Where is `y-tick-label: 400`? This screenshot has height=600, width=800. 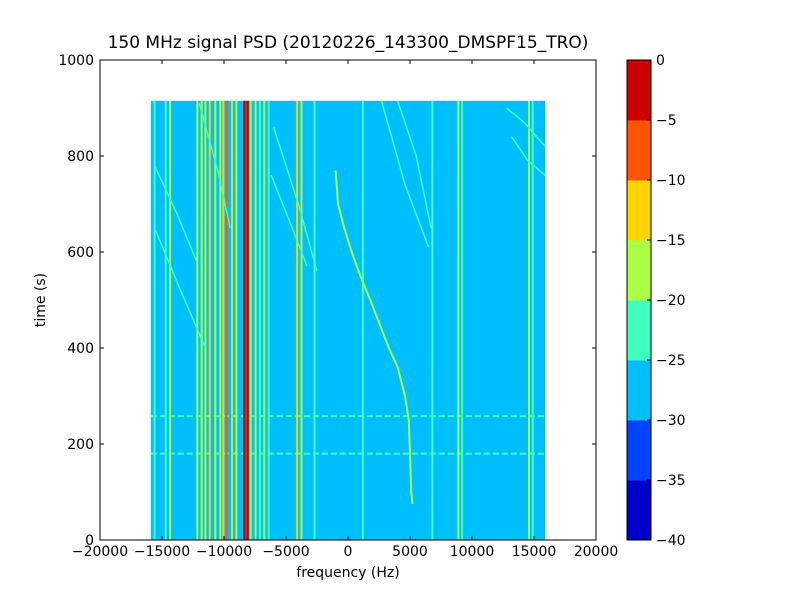 y-tick-label: 400 is located at coordinates (80, 349).